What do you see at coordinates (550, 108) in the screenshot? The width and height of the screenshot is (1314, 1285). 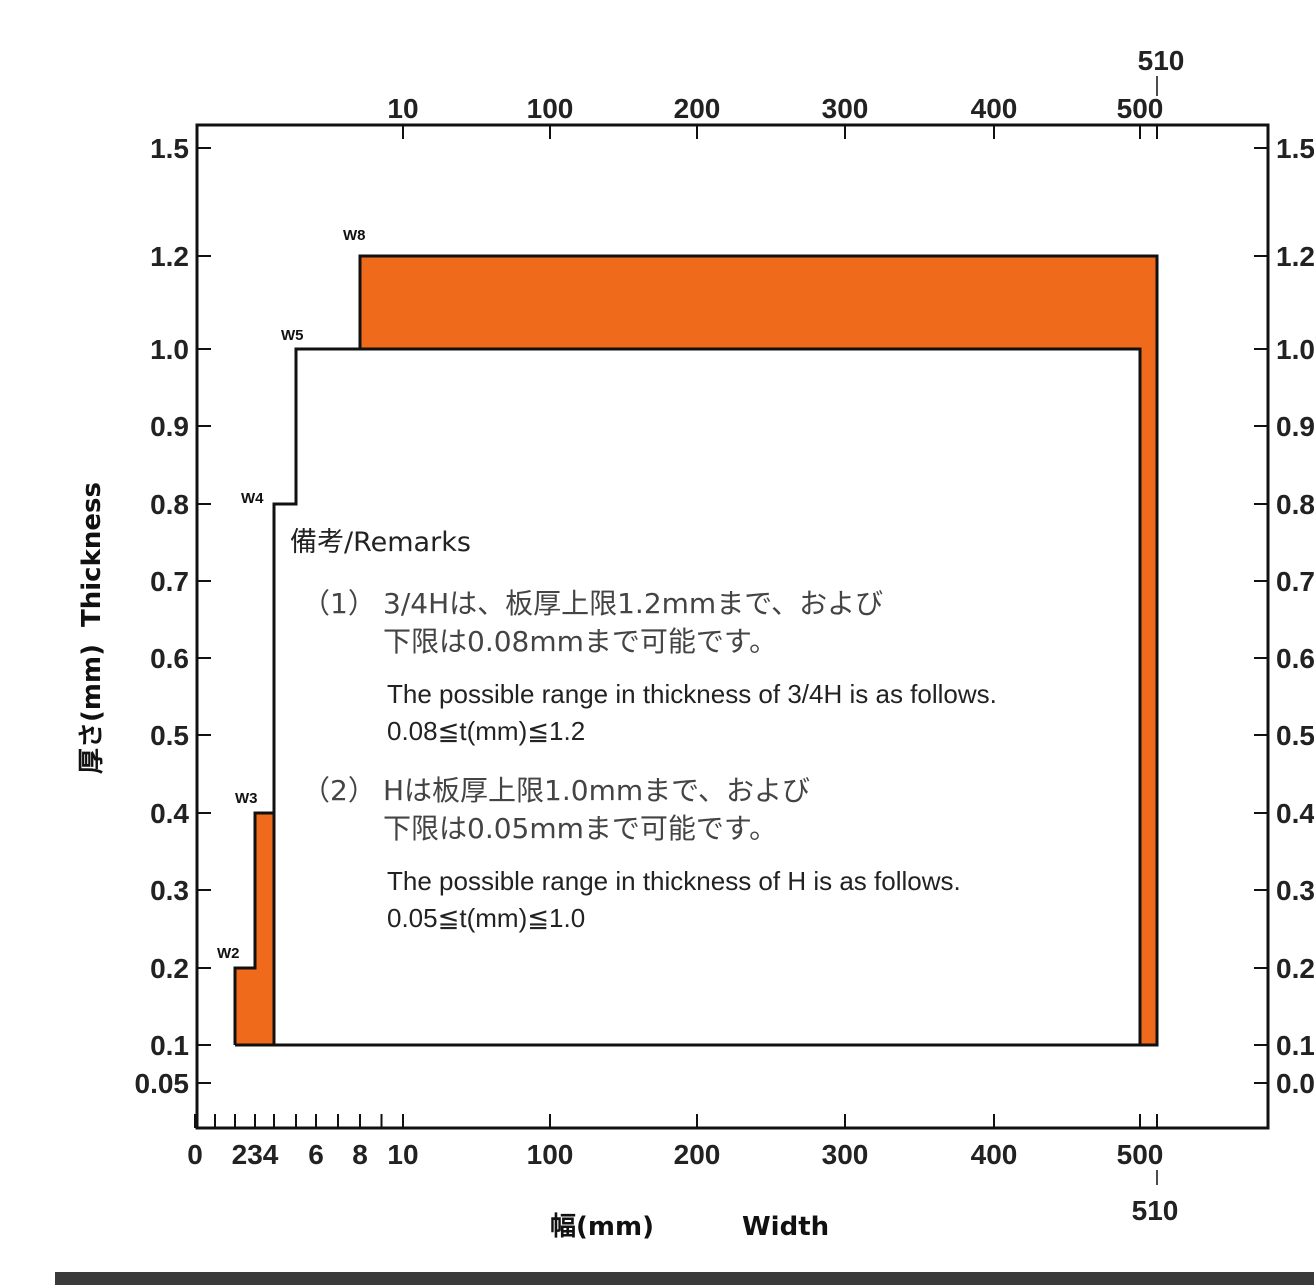 I see `x-tick-label-top: 100` at bounding box center [550, 108].